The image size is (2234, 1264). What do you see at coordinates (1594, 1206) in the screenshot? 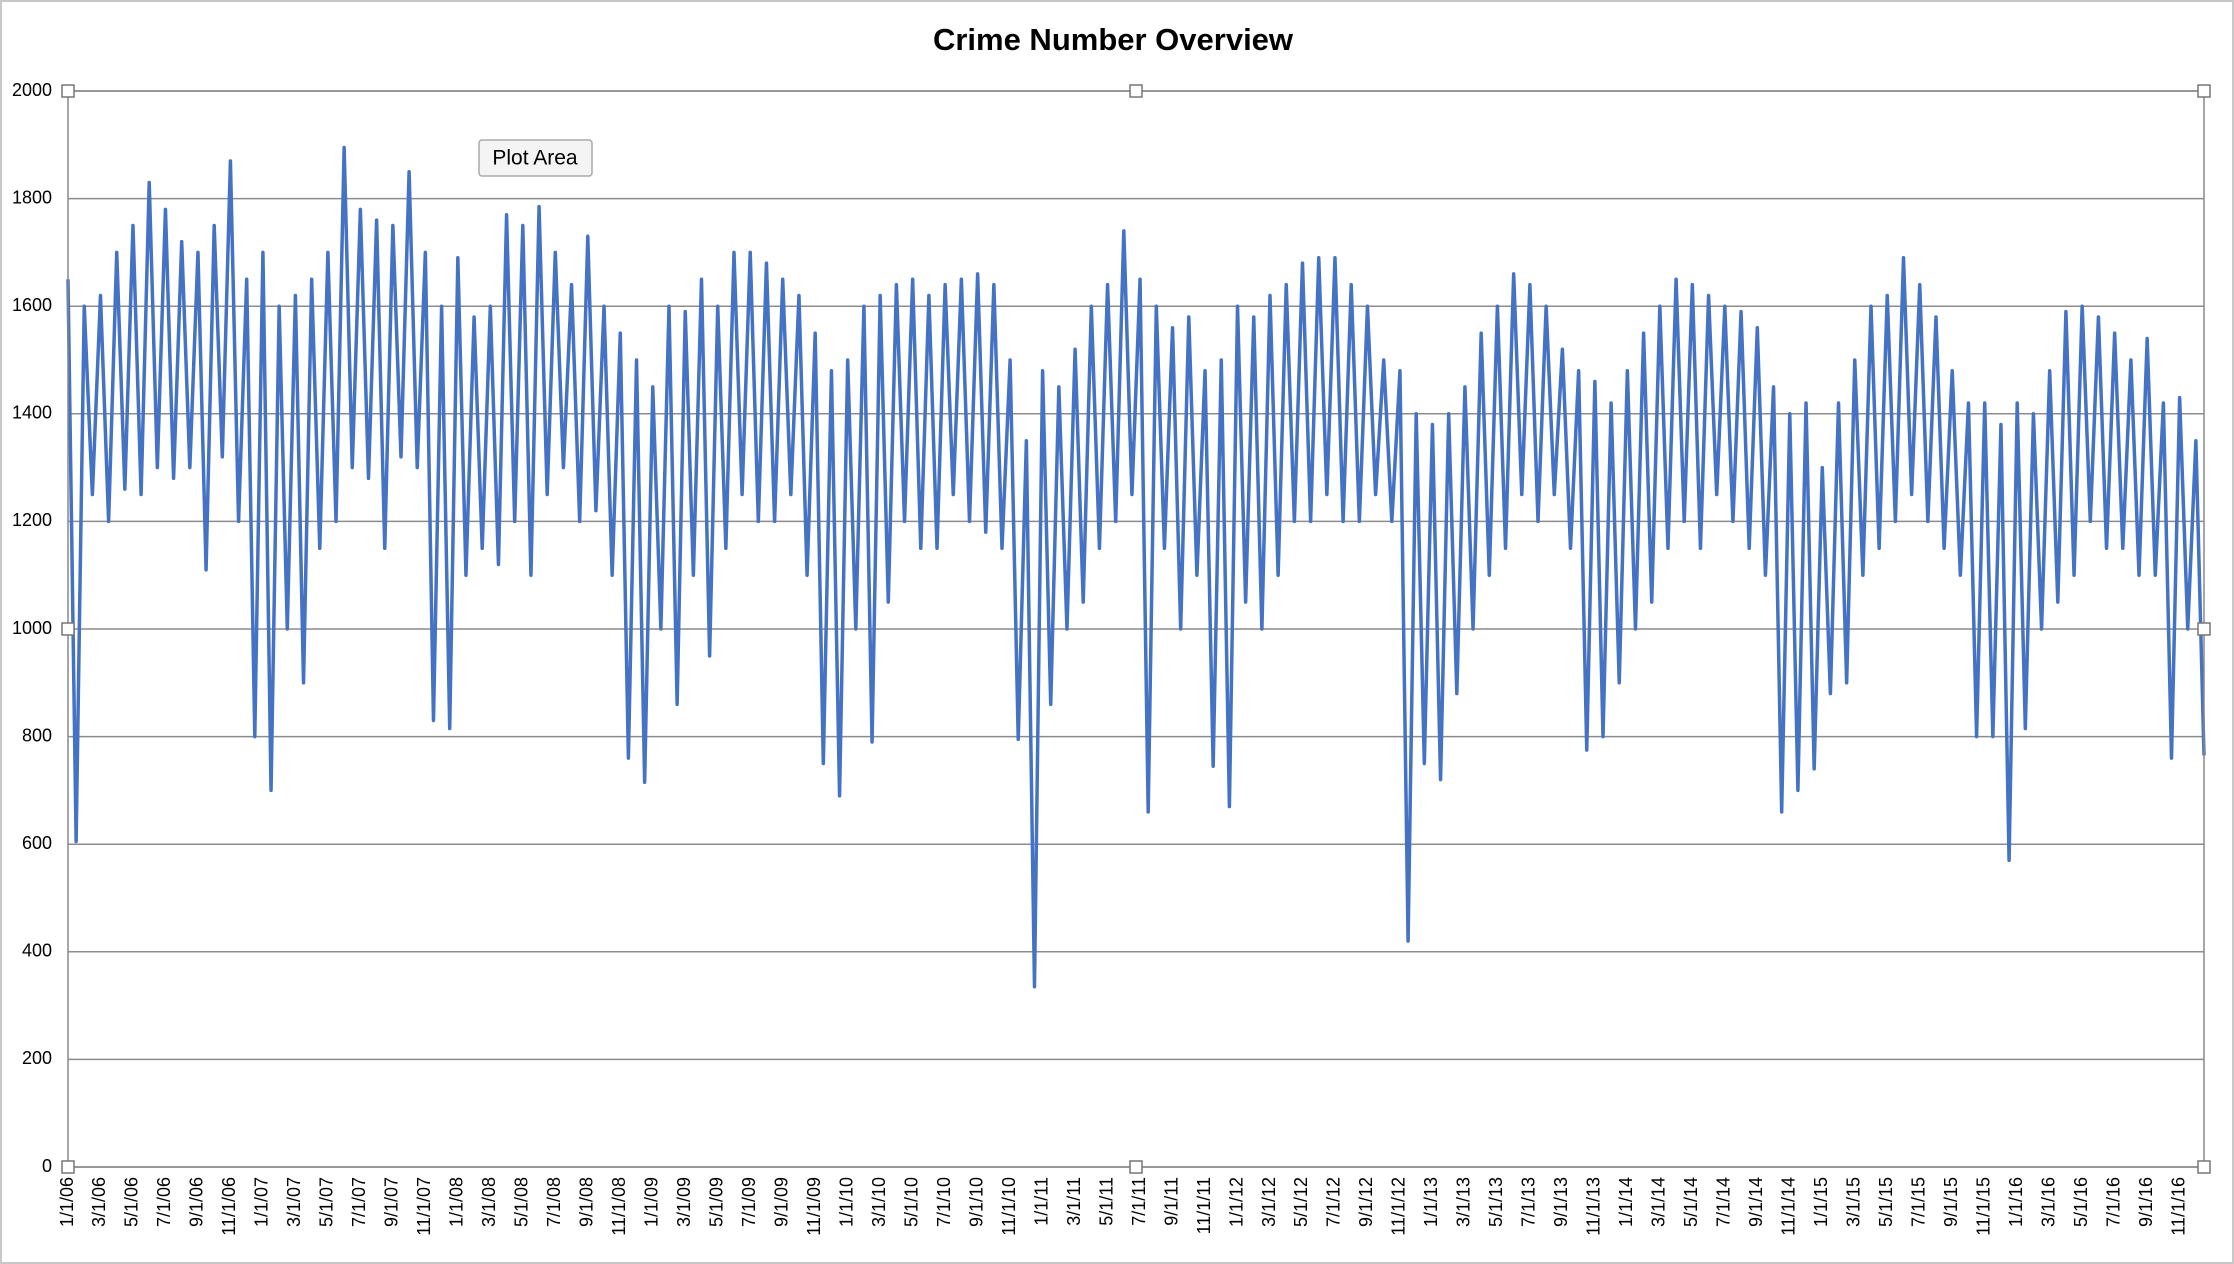
I see `x-tick-label: 11/1/13` at bounding box center [1594, 1206].